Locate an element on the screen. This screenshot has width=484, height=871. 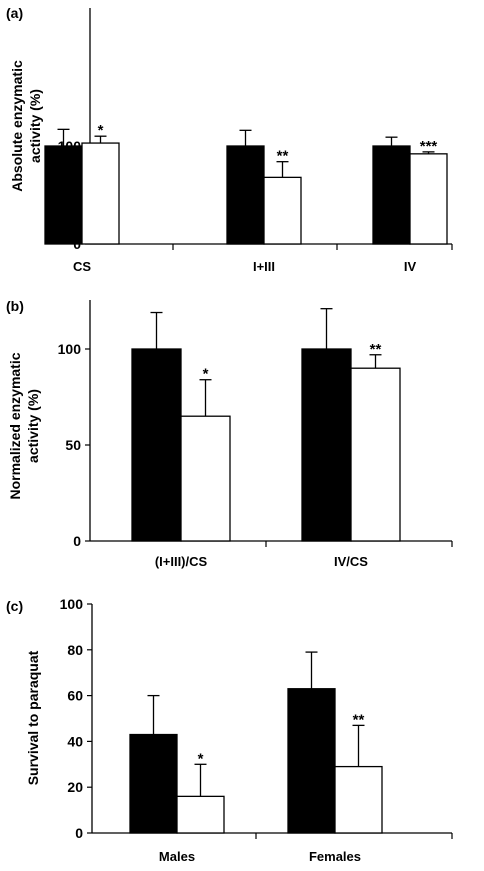
panel-label: (a) is located at coordinates (14, 13).